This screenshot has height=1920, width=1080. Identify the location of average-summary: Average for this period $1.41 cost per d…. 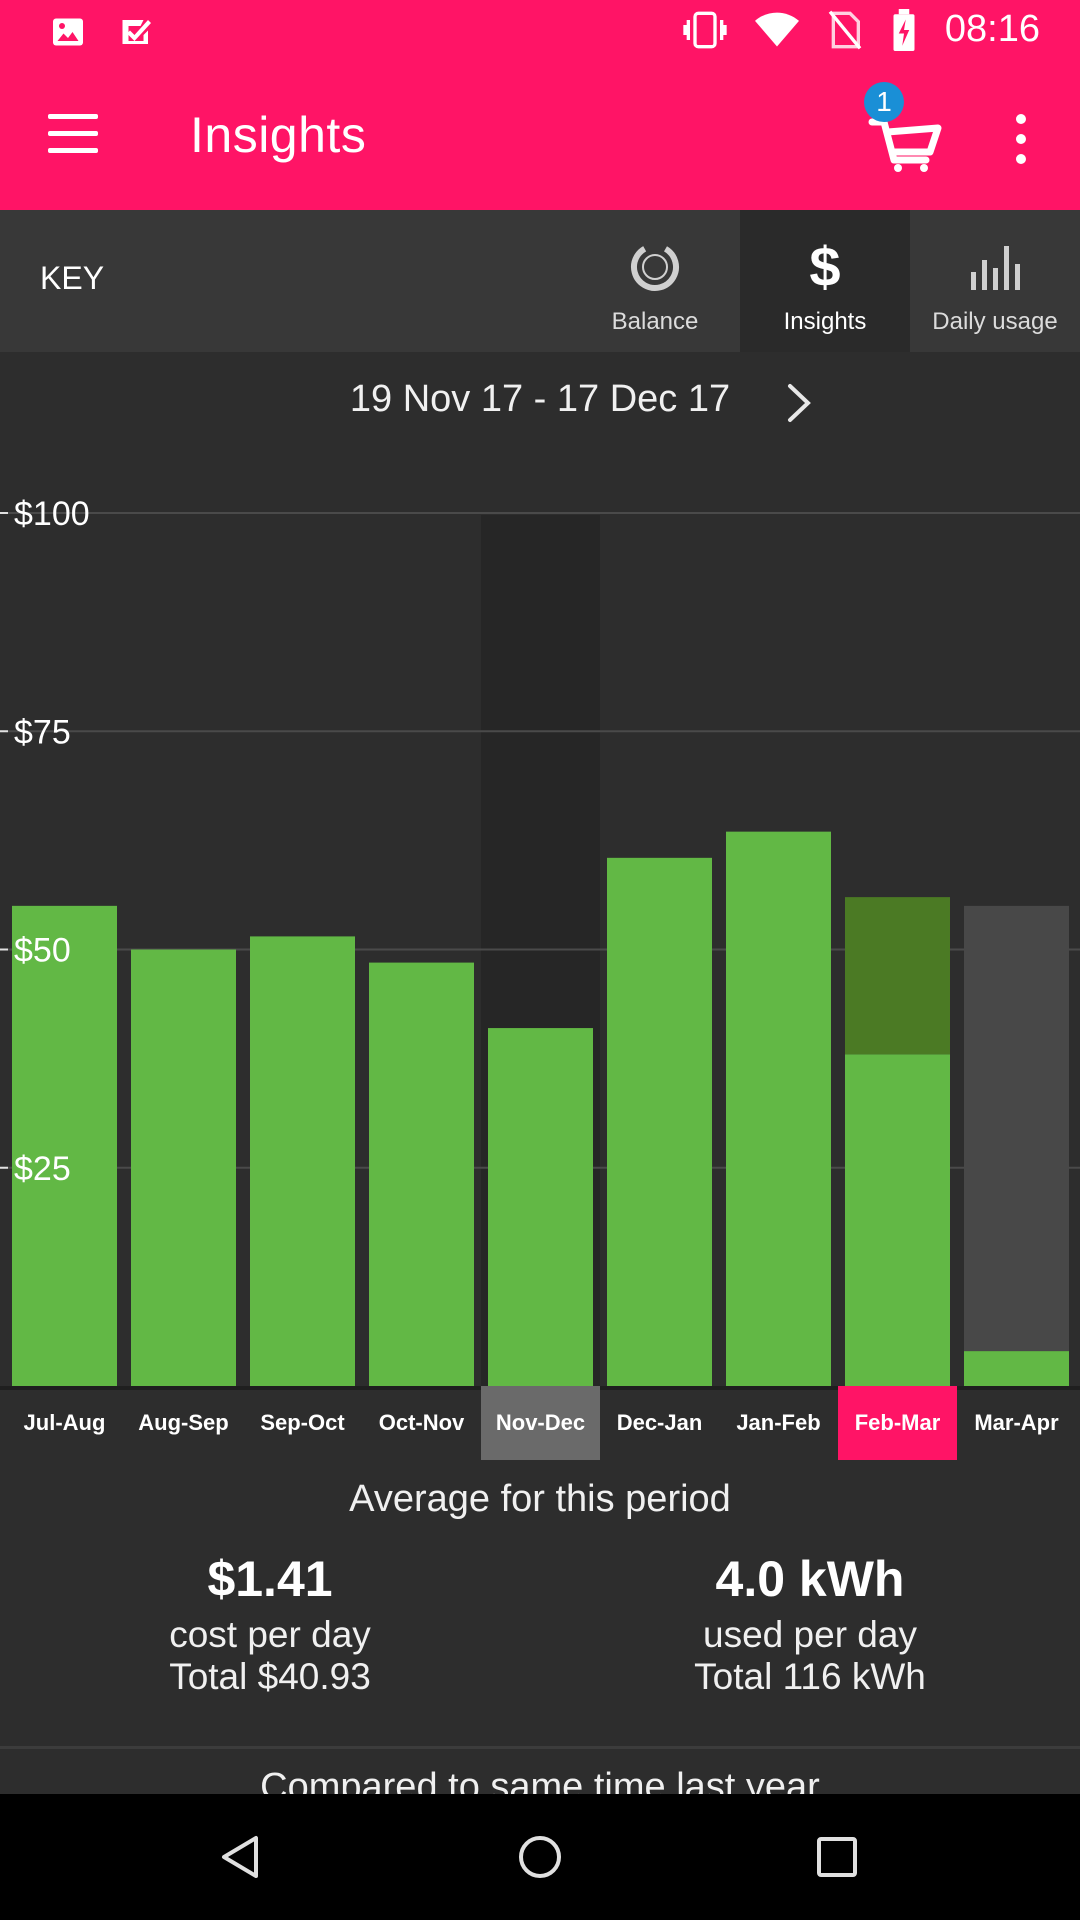
(540, 1603).